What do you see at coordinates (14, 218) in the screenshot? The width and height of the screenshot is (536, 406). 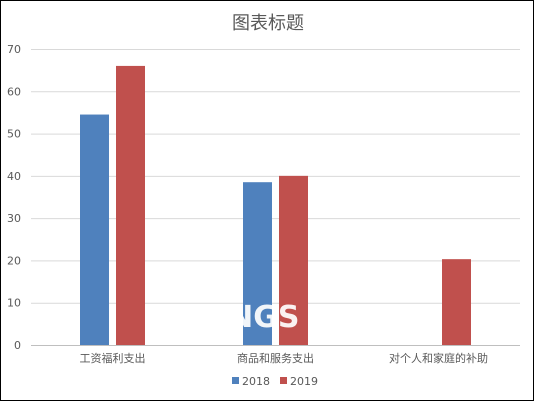 I see `y-tick-label: 30` at bounding box center [14, 218].